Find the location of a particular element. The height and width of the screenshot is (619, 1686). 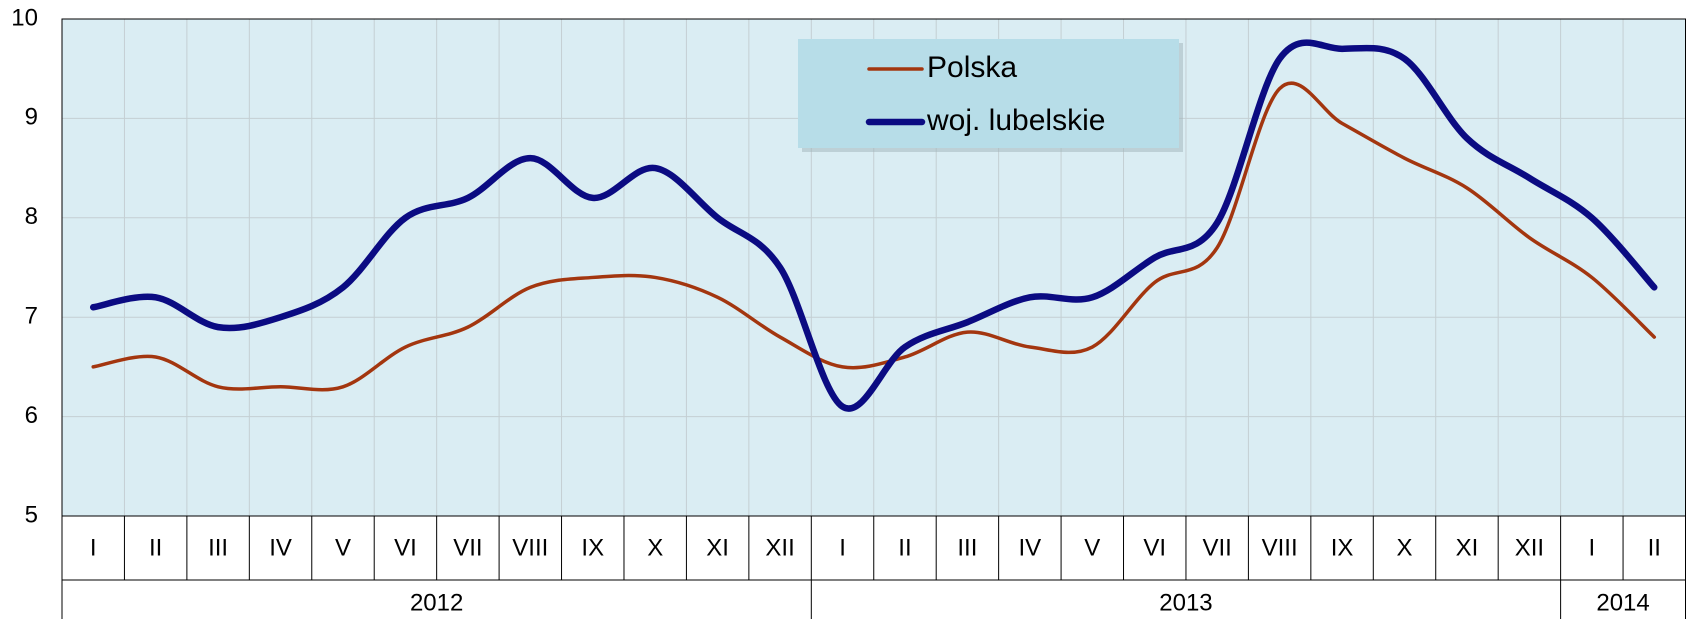

y-tick-label: 6 is located at coordinates (31, 415).